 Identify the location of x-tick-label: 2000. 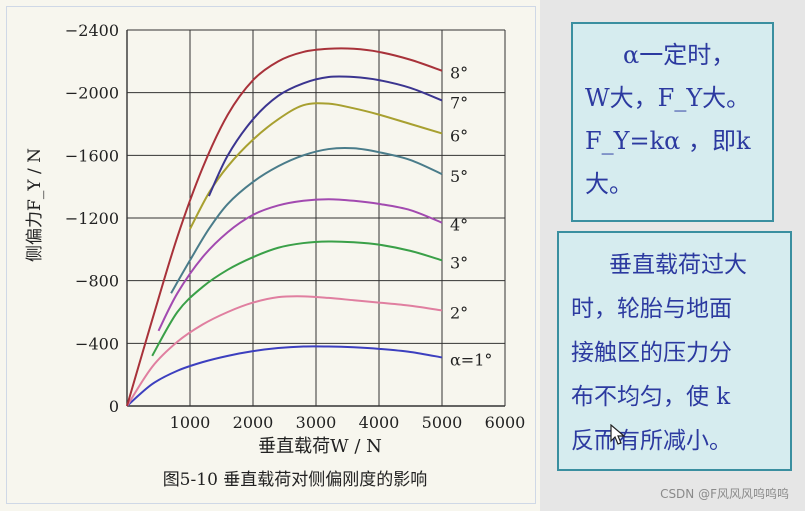
(253, 422).